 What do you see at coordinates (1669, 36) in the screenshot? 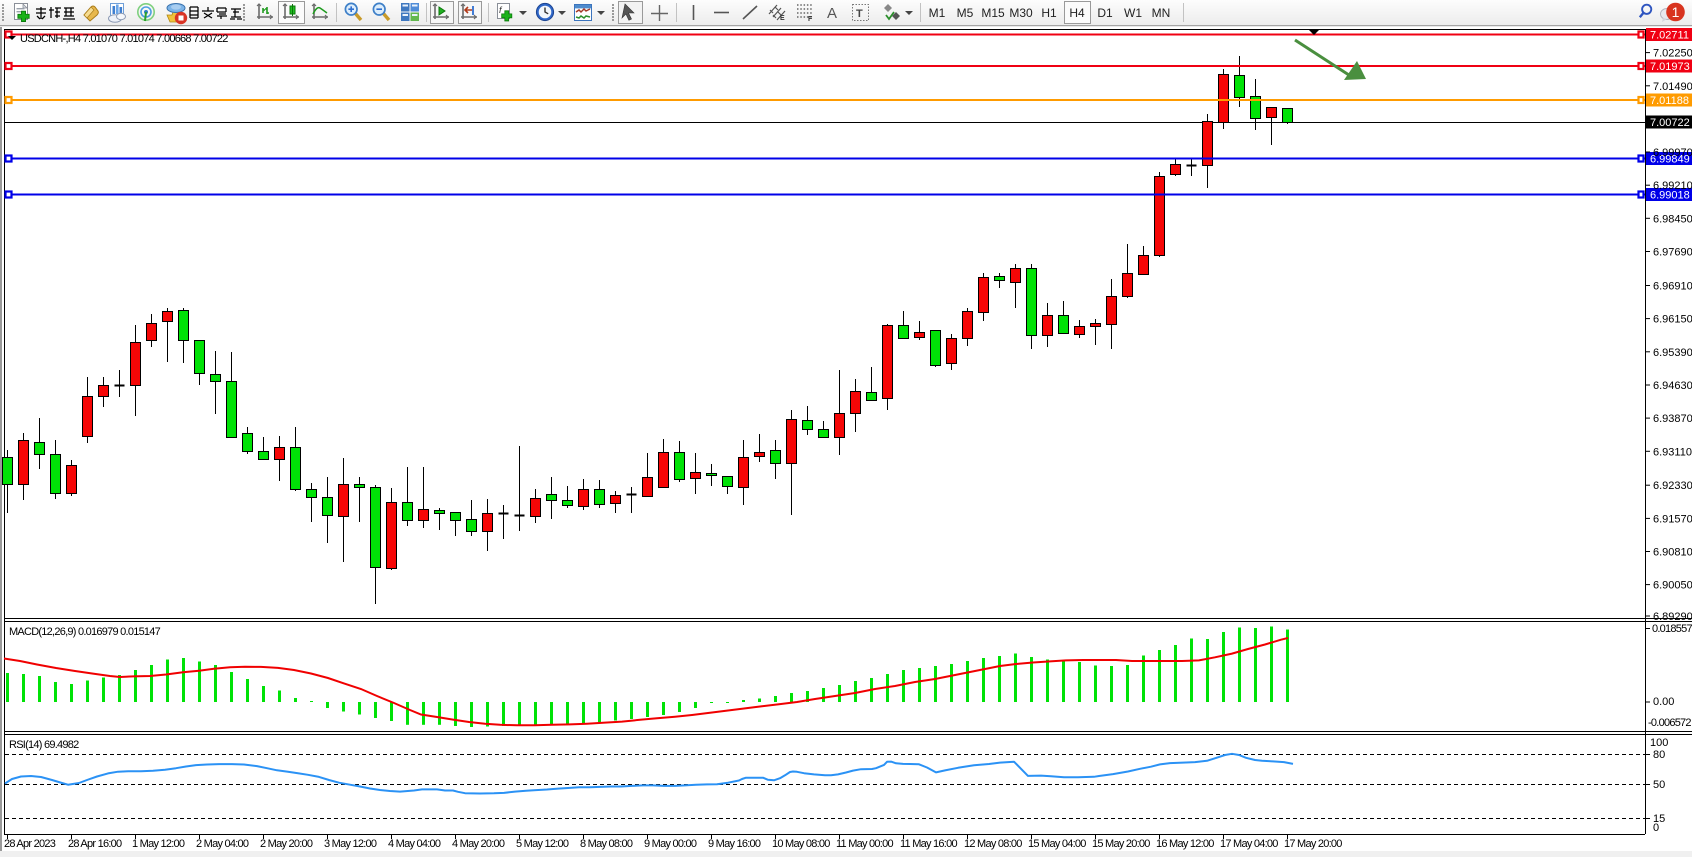
I see `svg-text: 7.02711` at bounding box center [1669, 36].